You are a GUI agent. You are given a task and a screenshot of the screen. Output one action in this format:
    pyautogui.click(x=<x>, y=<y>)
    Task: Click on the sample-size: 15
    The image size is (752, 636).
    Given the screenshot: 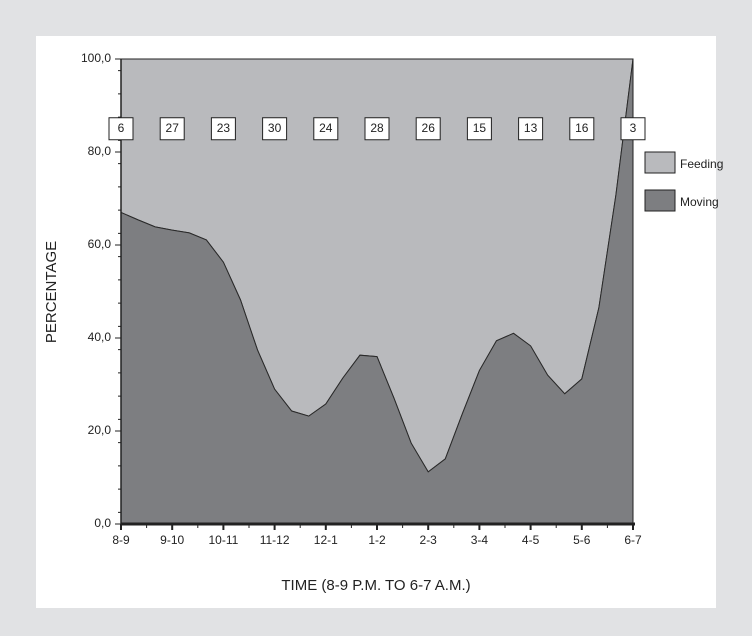 What is the action you would take?
    pyautogui.click(x=480, y=128)
    